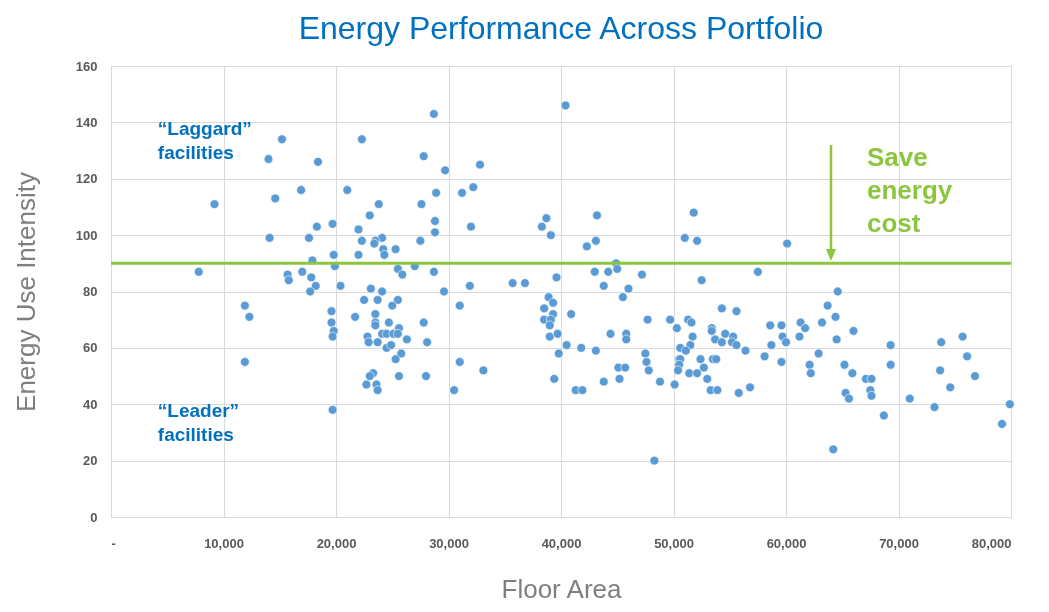 This screenshot has height=612, width=1049. What do you see at coordinates (910, 190) in the screenshot?
I see `ref-line-label: Save energy cost` at bounding box center [910, 190].